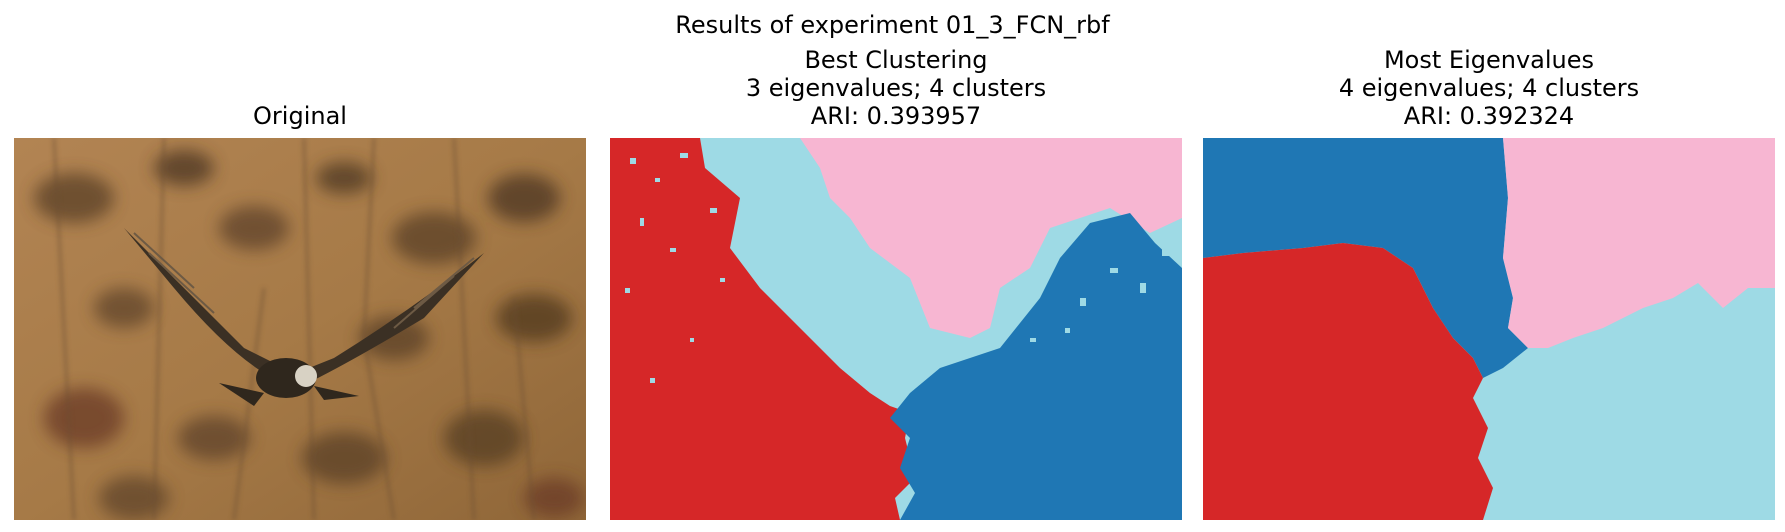 The image size is (1785, 532). What do you see at coordinates (300, 116) in the screenshot?
I see `panel-title-original: Original` at bounding box center [300, 116].